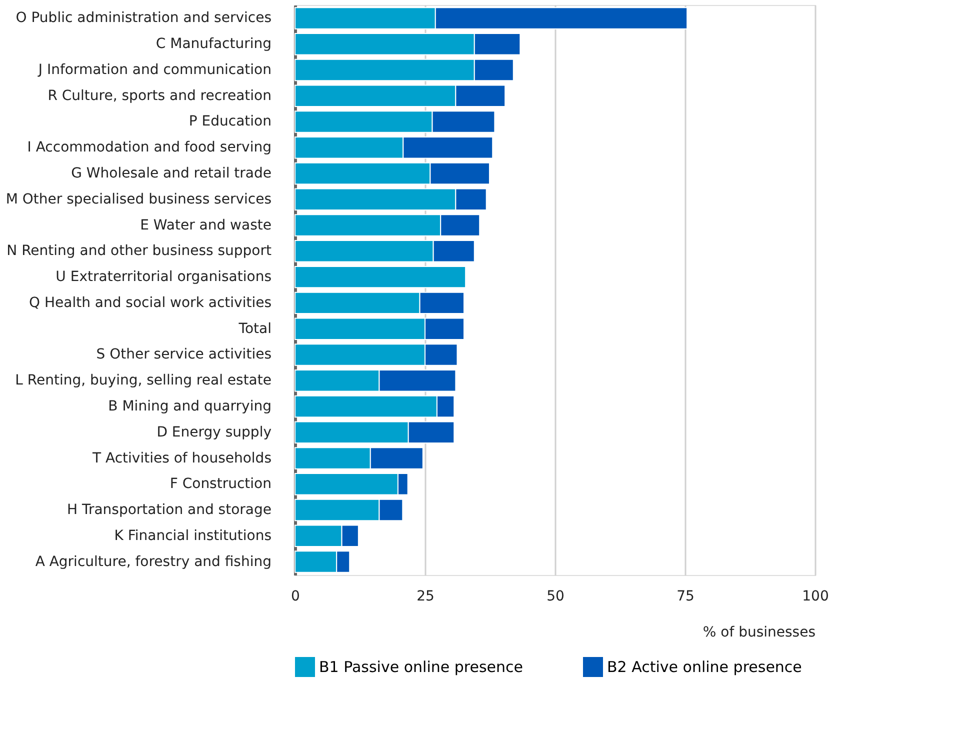 This screenshot has width=963, height=729. What do you see at coordinates (143, 380) in the screenshot?
I see `y-tick-label: L Renting, buying, selling real estate` at bounding box center [143, 380].